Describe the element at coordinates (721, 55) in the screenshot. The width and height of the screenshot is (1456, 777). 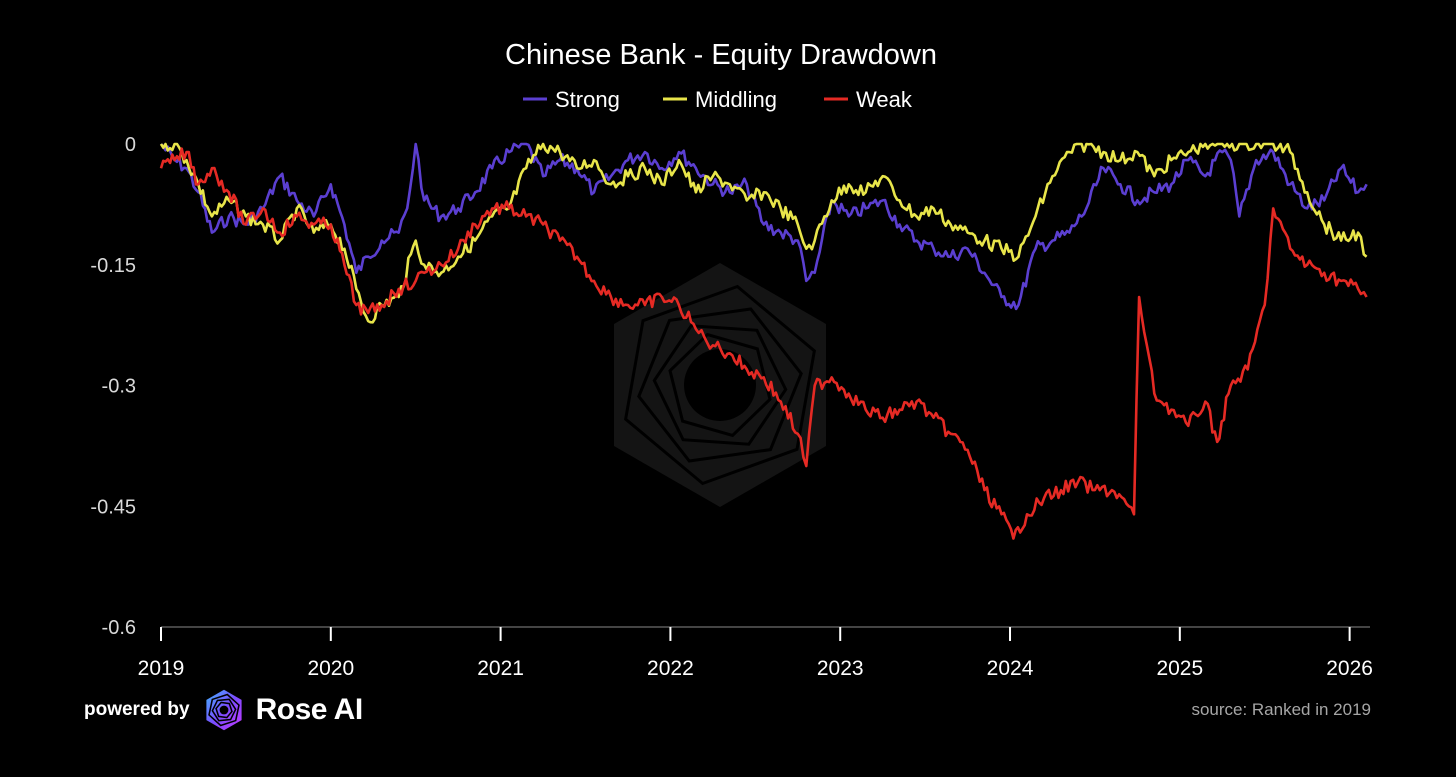
I see `chart-title: Chinese Bank - Equity Drawdown` at that location.